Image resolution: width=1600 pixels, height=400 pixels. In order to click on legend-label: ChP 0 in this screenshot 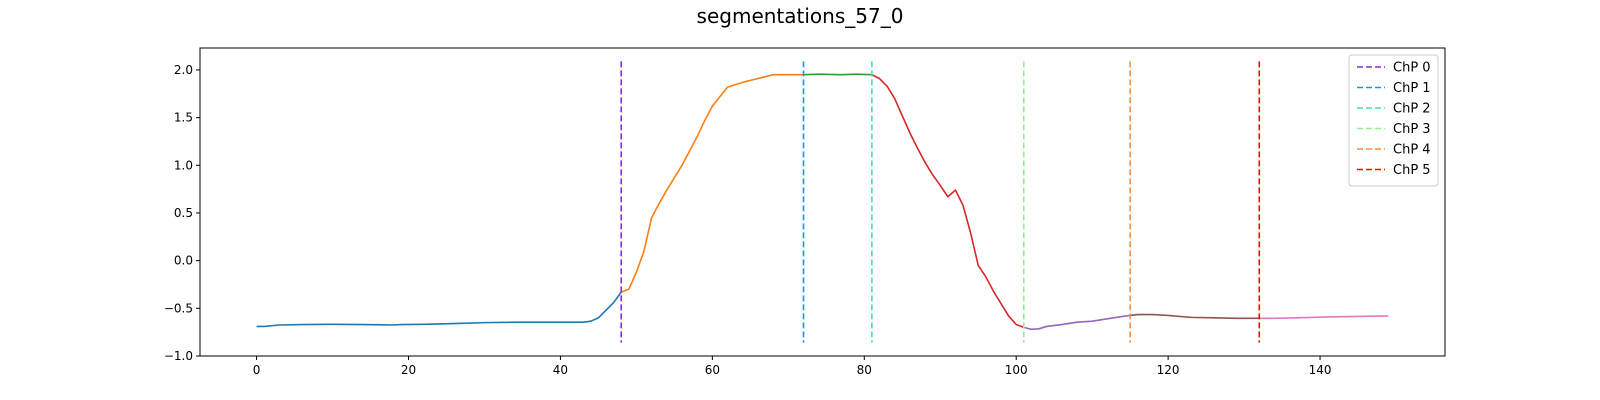, I will do `click(1412, 68)`.